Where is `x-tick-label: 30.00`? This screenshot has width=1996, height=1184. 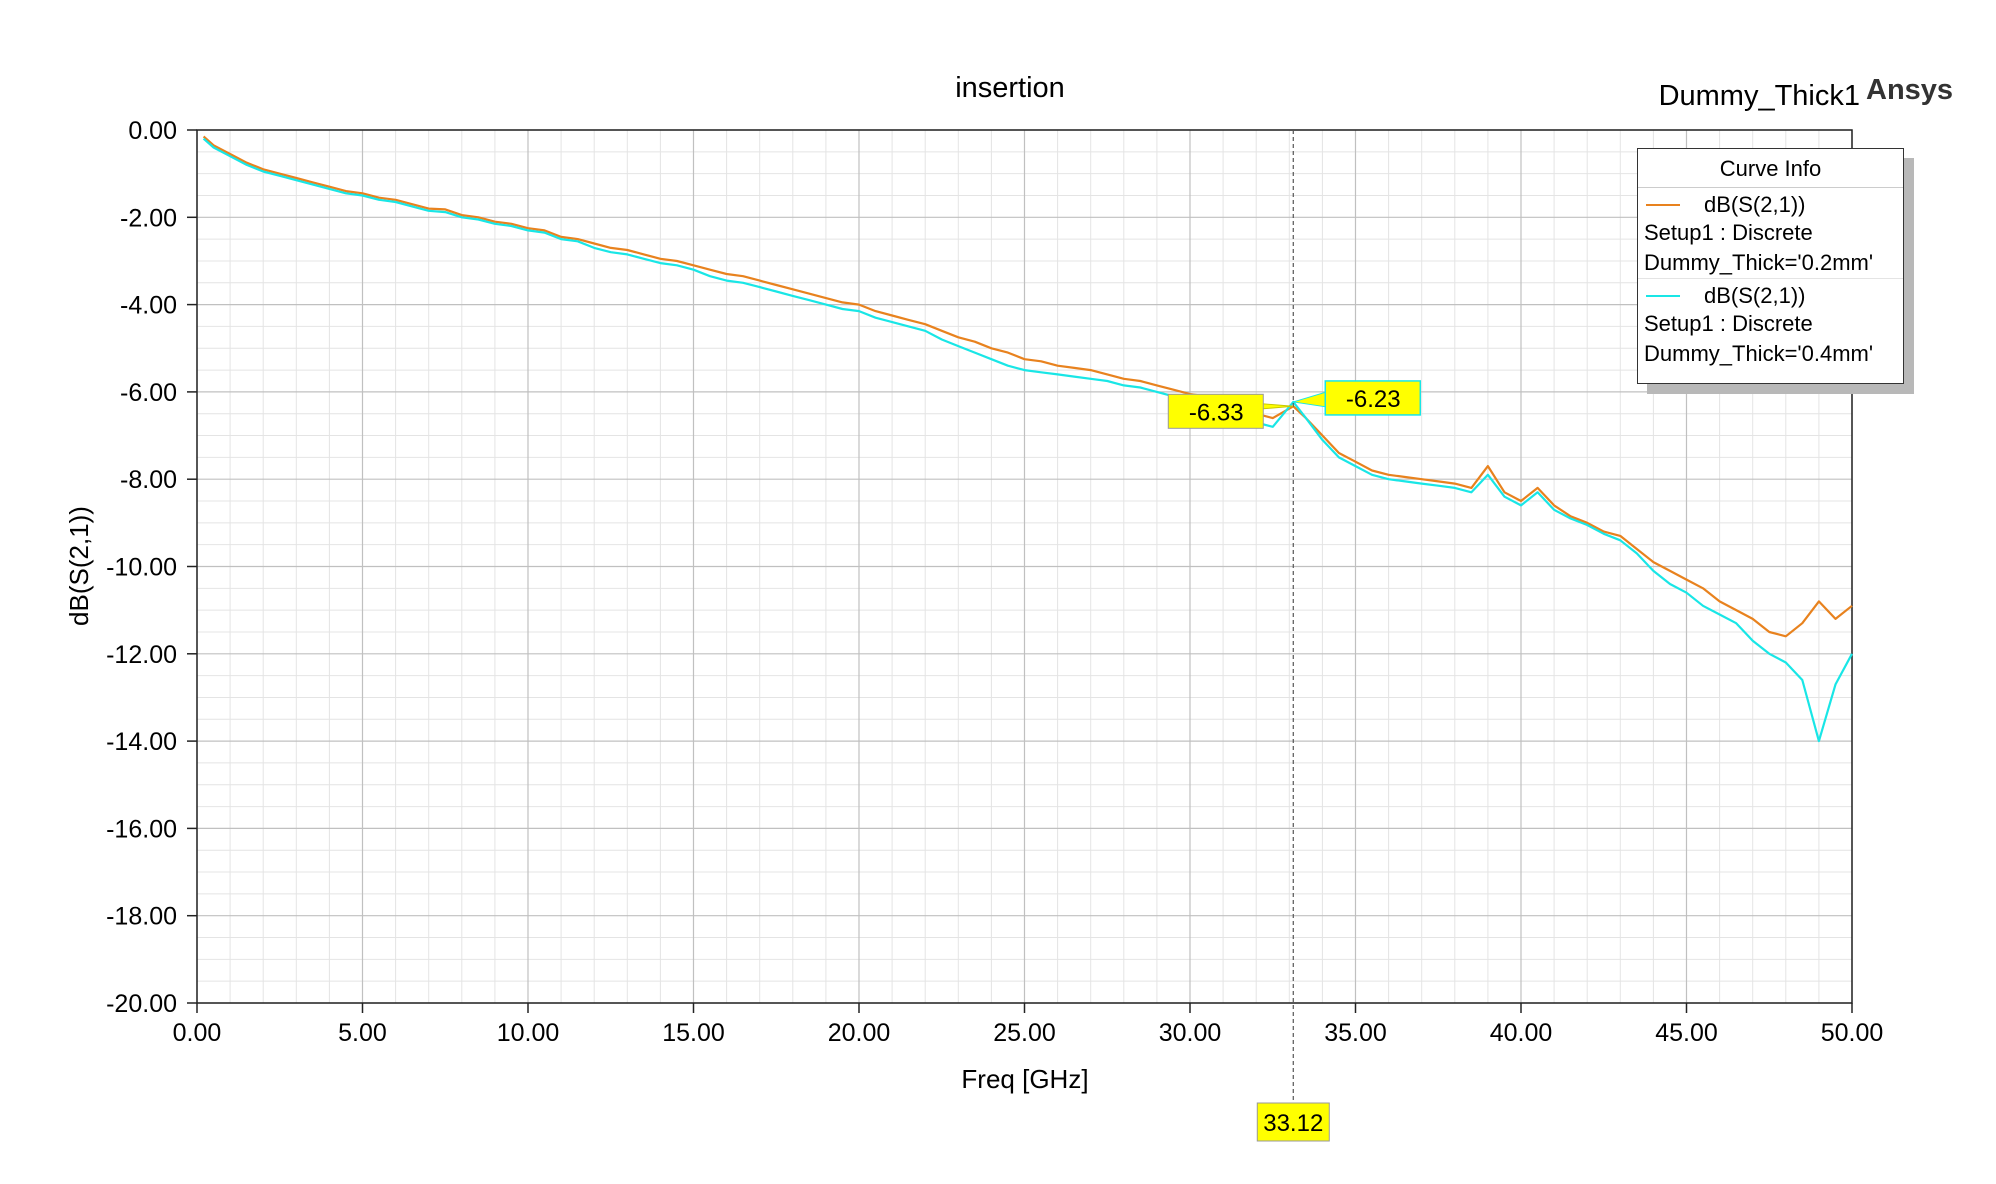
x-tick-label: 30.00 is located at coordinates (1190, 1033).